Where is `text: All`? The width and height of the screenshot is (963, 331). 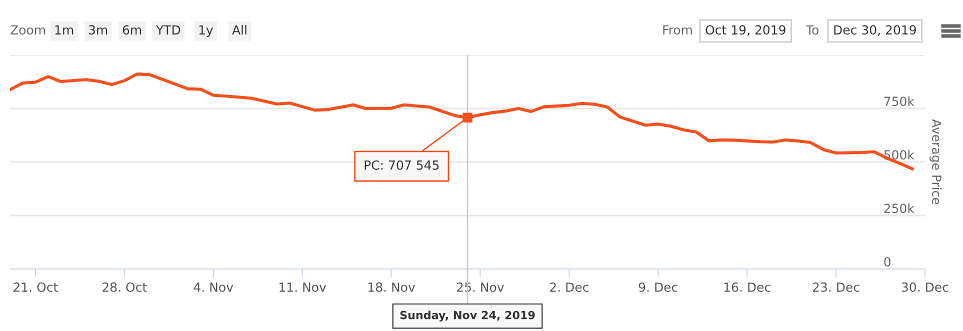 text: All is located at coordinates (239, 29).